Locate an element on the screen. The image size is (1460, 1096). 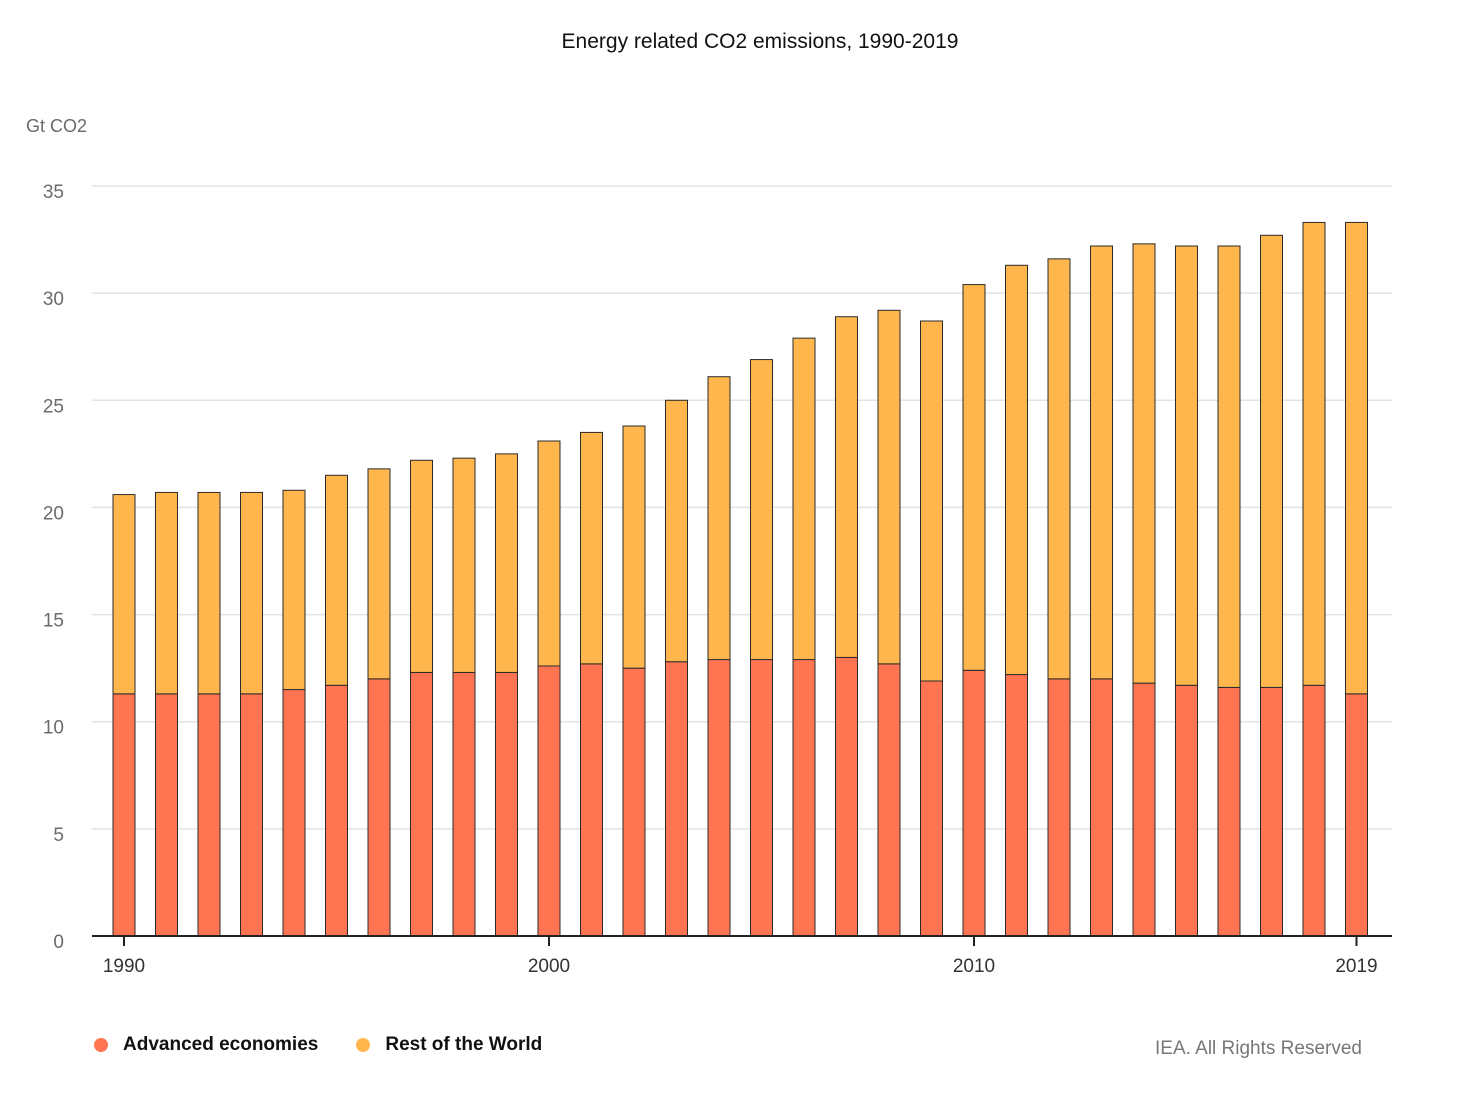
bar-advanced-economies-2004 is located at coordinates (719, 798).